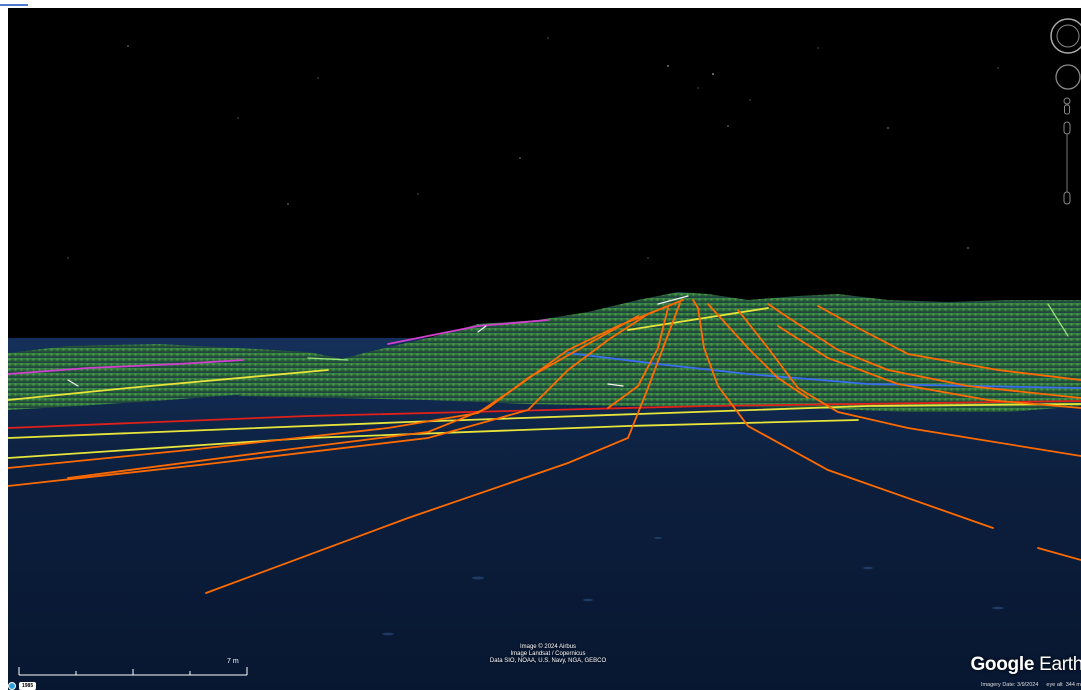  I want to click on imagery-date: Imagery Date: 3/9/2024, so click(1009, 685).